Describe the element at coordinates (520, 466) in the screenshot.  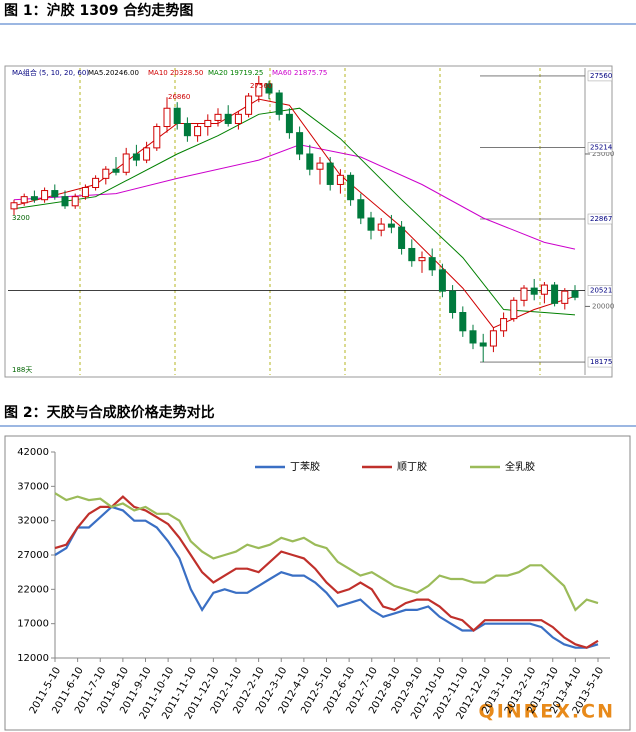
I see `legend-label: 全乳胶` at that location.